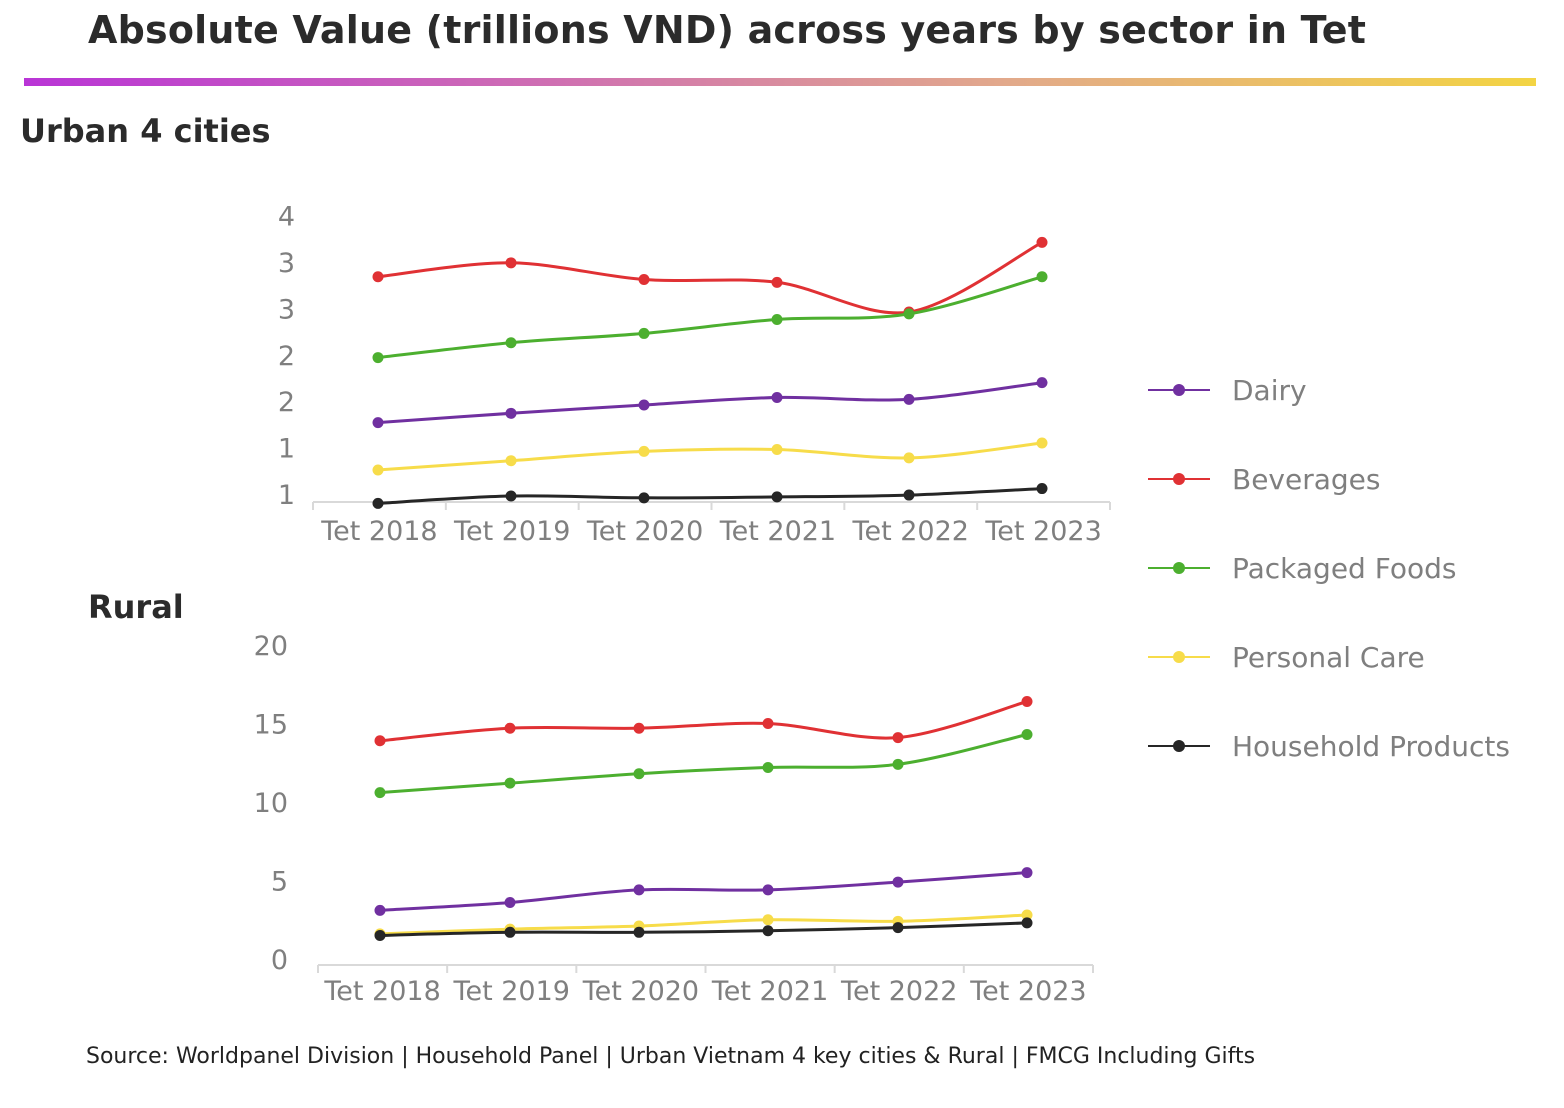  What do you see at coordinates (710, 456) in the screenshot?
I see `urban-series-line-personal-care` at bounding box center [710, 456].